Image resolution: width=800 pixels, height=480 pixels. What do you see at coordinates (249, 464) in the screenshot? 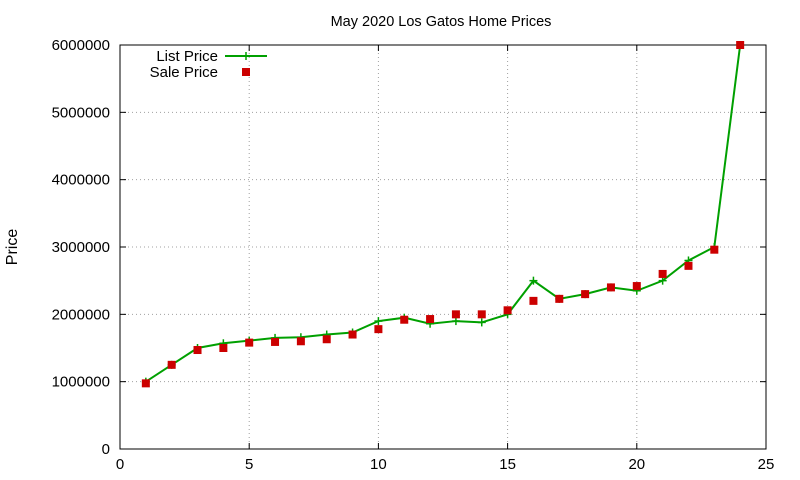
I see `x-tick-label: 5` at bounding box center [249, 464].